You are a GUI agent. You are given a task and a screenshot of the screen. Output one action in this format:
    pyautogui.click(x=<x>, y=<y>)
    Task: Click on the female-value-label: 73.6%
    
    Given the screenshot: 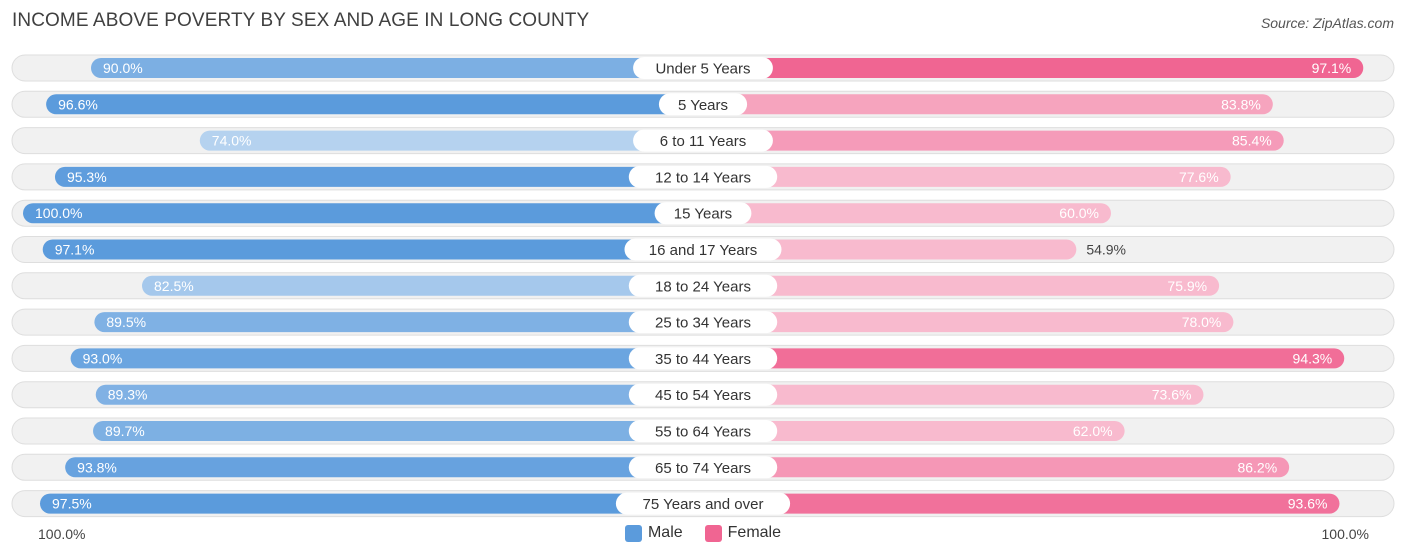 What is the action you would take?
    pyautogui.click(x=1172, y=395)
    